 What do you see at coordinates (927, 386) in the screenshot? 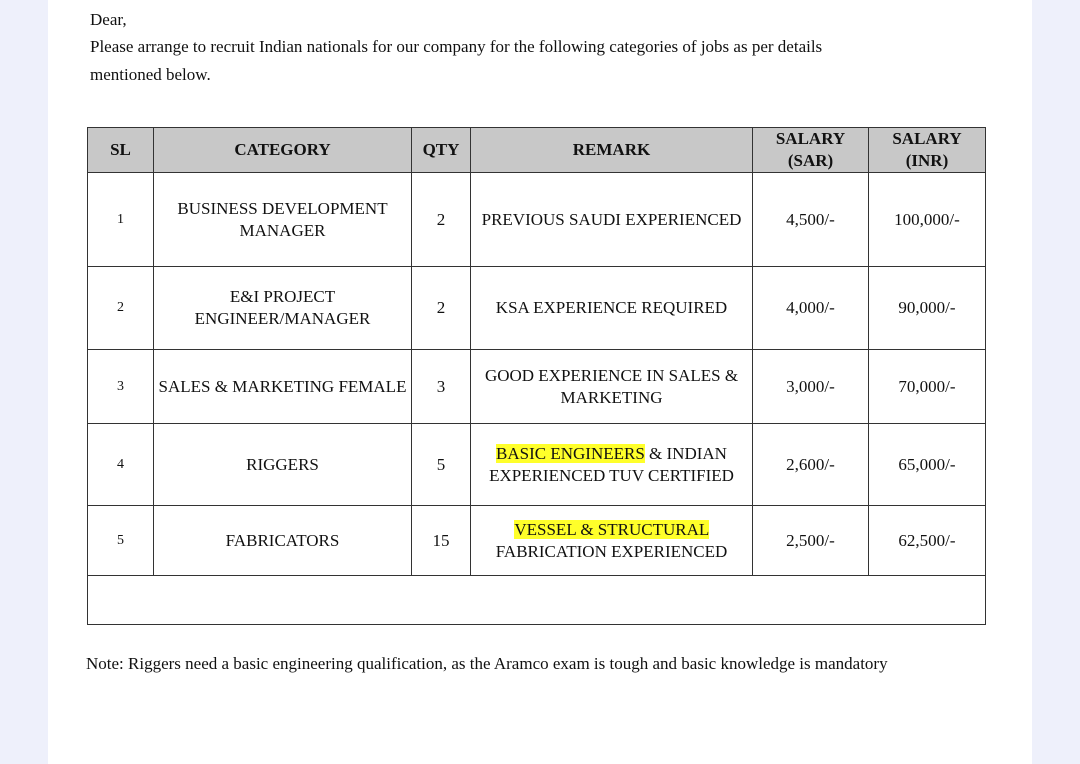
I see `cell-salary-inr: 70,000/-` at bounding box center [927, 386].